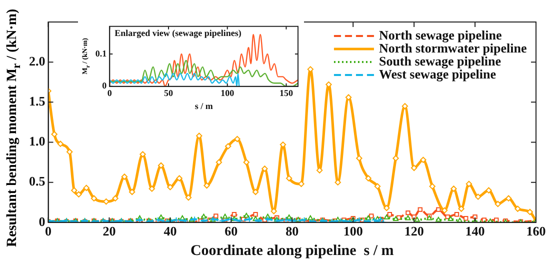 This screenshot has width=550, height=262. Describe the element at coordinates (37, 181) in the screenshot. I see `y-tick-label: 0.5` at that location.